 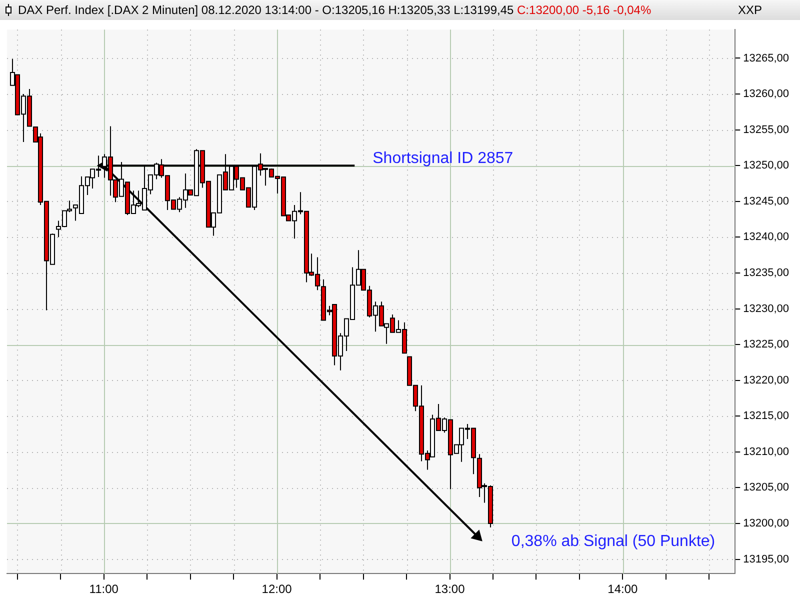 What do you see at coordinates (766, 273) in the screenshot?
I see `y-tick-label: 13235,00` at bounding box center [766, 273].